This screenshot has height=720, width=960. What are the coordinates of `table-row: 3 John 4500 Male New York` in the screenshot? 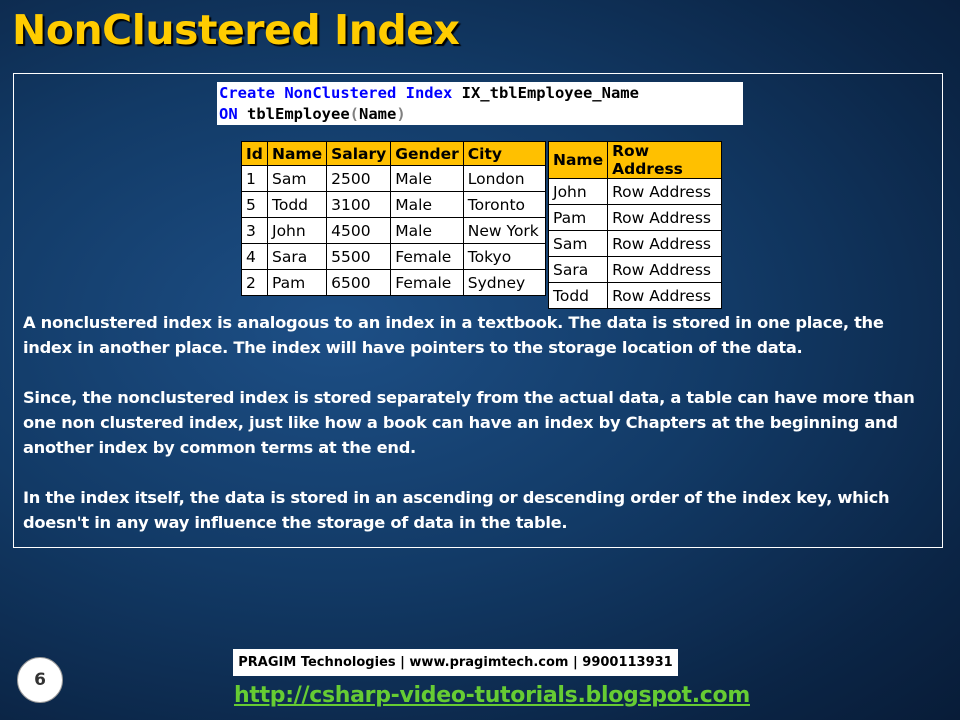 It's located at (393, 230).